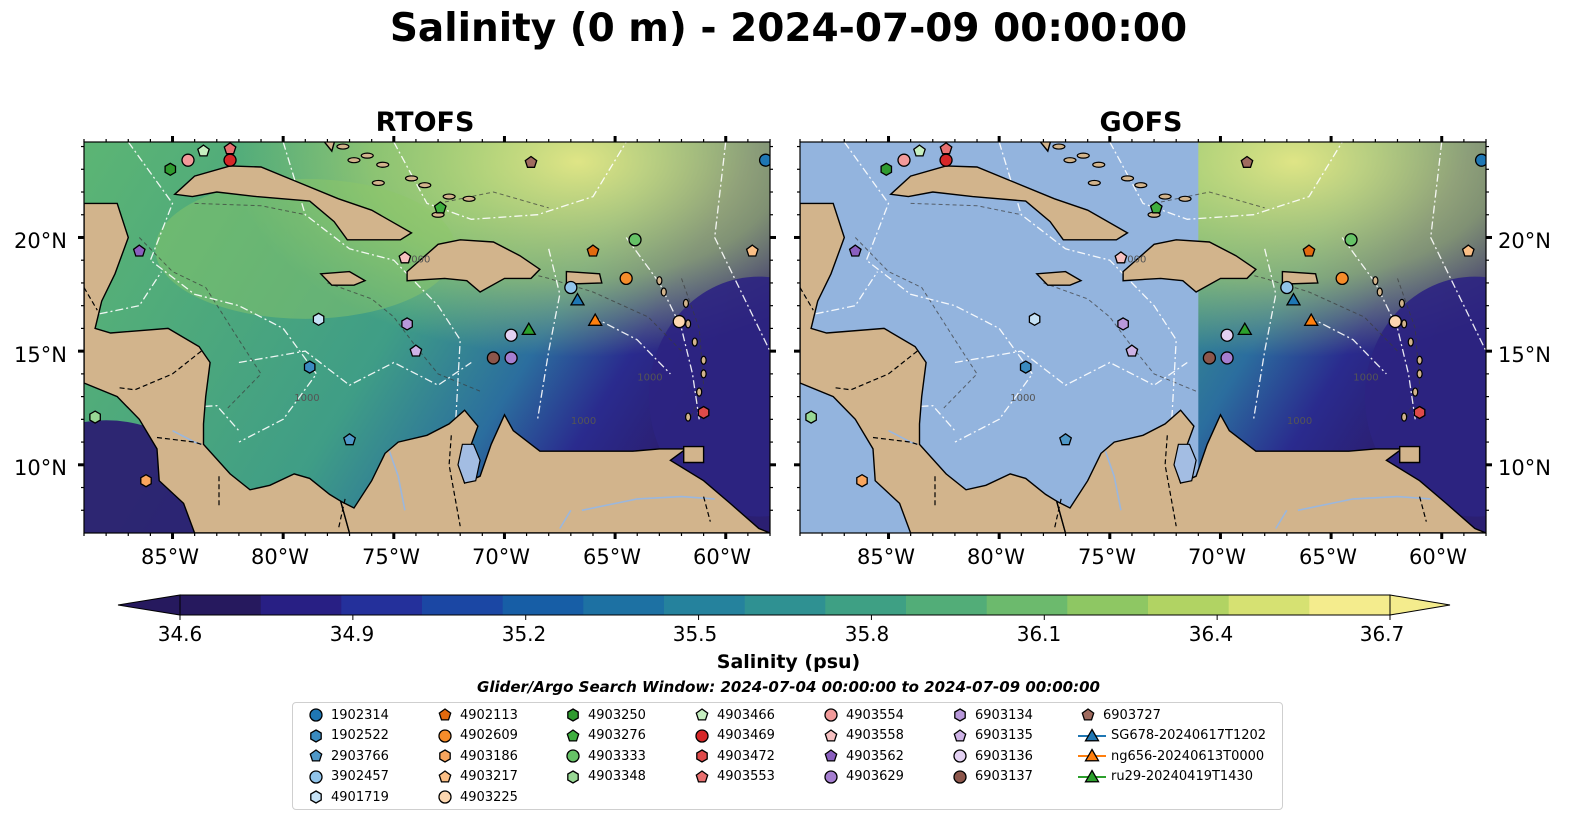  I want to click on colorbar-label: Salinity (psu), so click(788, 662).